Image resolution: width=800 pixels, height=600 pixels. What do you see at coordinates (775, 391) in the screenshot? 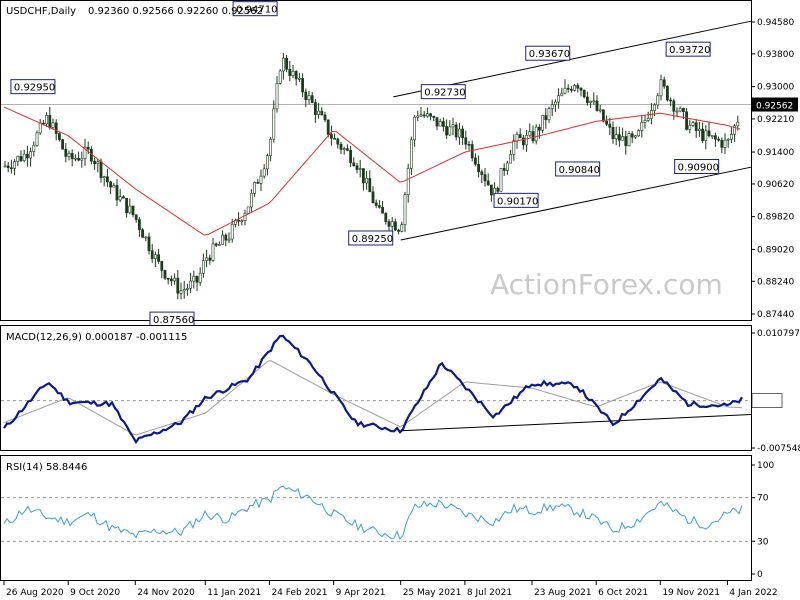
I see `macd-axis: 0.0107970.00-0.007548` at bounding box center [775, 391].